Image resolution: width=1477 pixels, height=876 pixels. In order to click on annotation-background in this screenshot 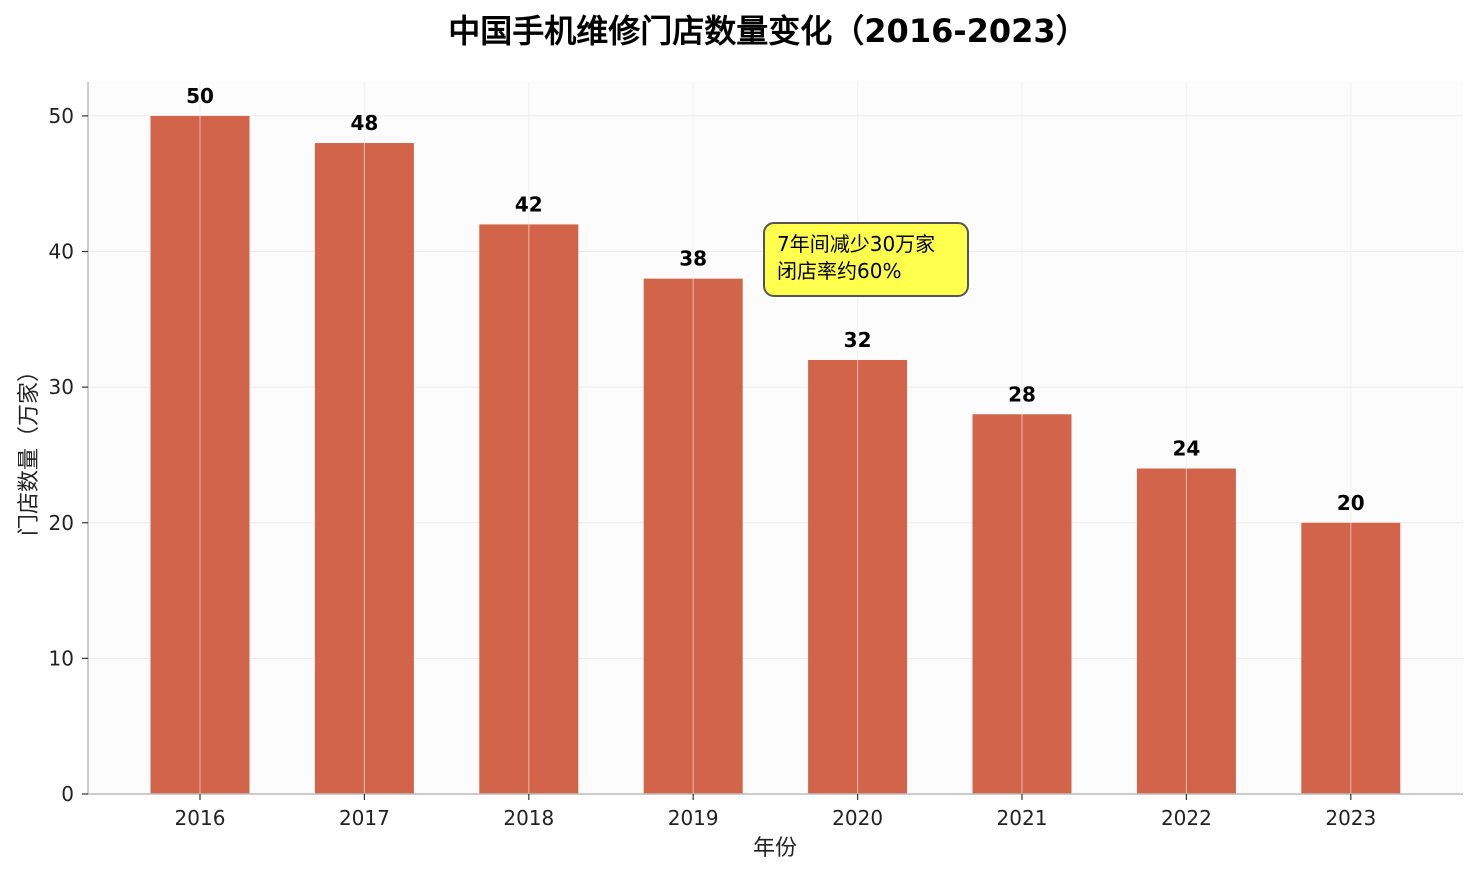, I will do `click(866, 259)`.